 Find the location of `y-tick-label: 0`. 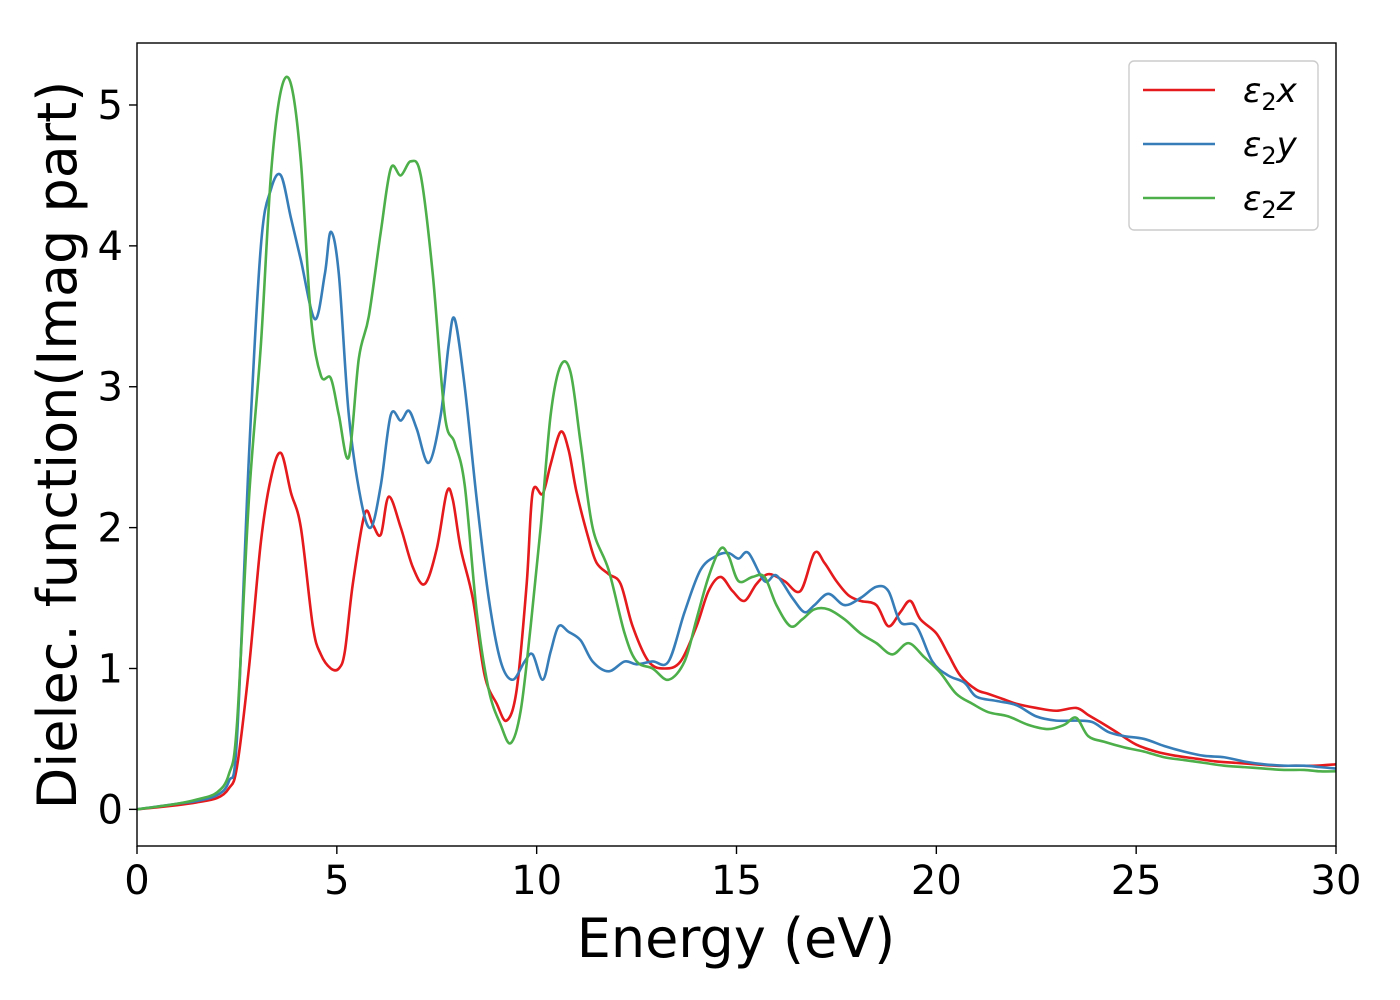

y-tick-label: 0 is located at coordinates (110, 810).